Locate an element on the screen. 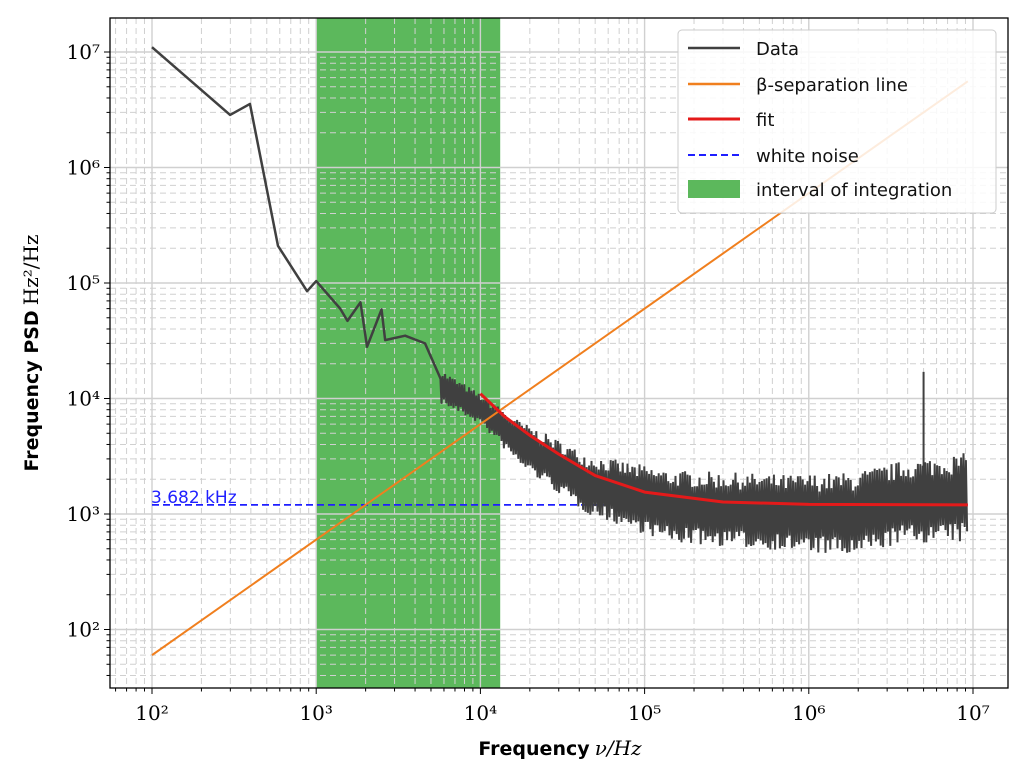 This screenshot has width=1024, height=782. y-axis-label-bold: Frequency PSD is located at coordinates (32, 390).